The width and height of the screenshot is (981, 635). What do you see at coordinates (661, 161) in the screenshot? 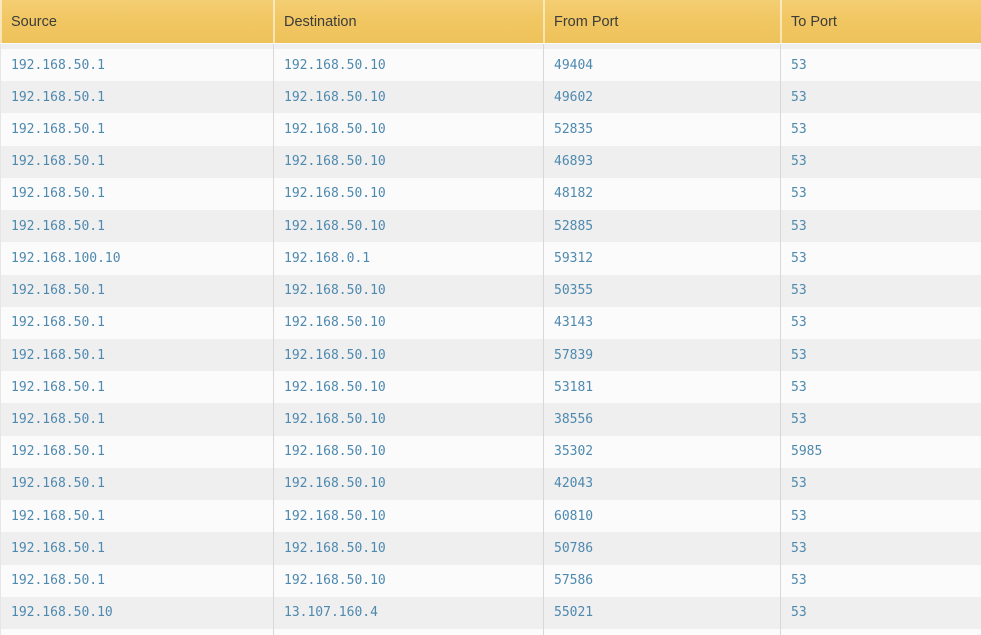
I see `cell-from_port: 46893` at bounding box center [661, 161].